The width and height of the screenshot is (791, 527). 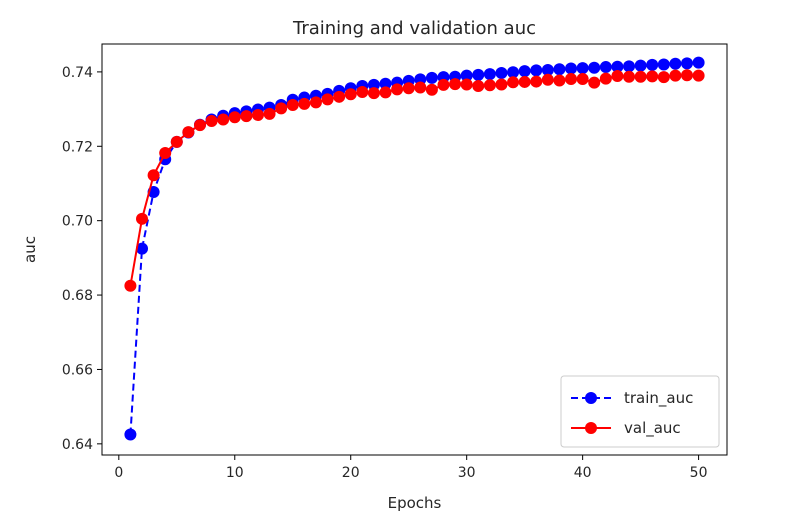 What do you see at coordinates (77, 370) in the screenshot?
I see `y-tick-label: 0.66` at bounding box center [77, 370].